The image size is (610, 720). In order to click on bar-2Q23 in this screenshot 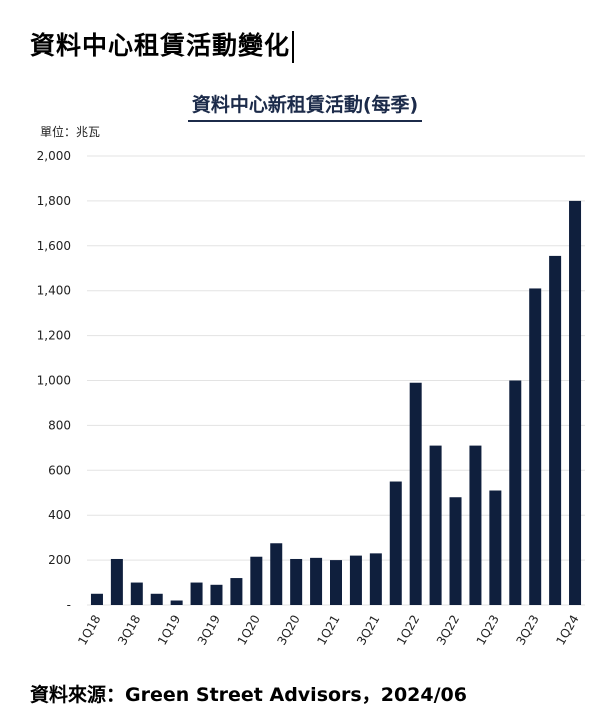, I will do `click(515, 492)`.